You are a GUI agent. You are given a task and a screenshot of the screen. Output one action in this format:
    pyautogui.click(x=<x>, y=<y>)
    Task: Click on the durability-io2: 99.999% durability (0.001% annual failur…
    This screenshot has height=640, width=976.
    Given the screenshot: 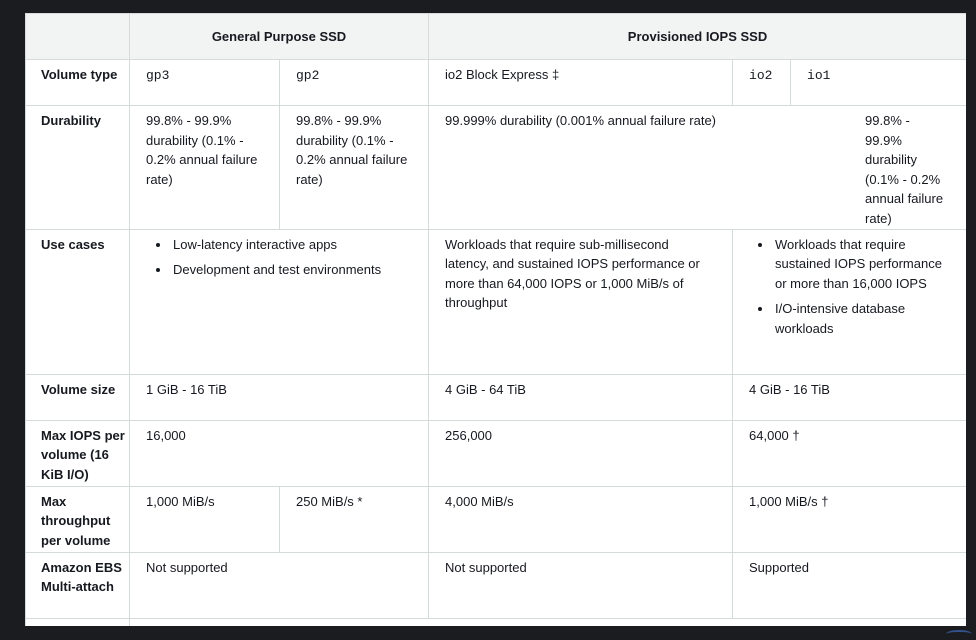 What is the action you would take?
    pyautogui.click(x=609, y=167)
    